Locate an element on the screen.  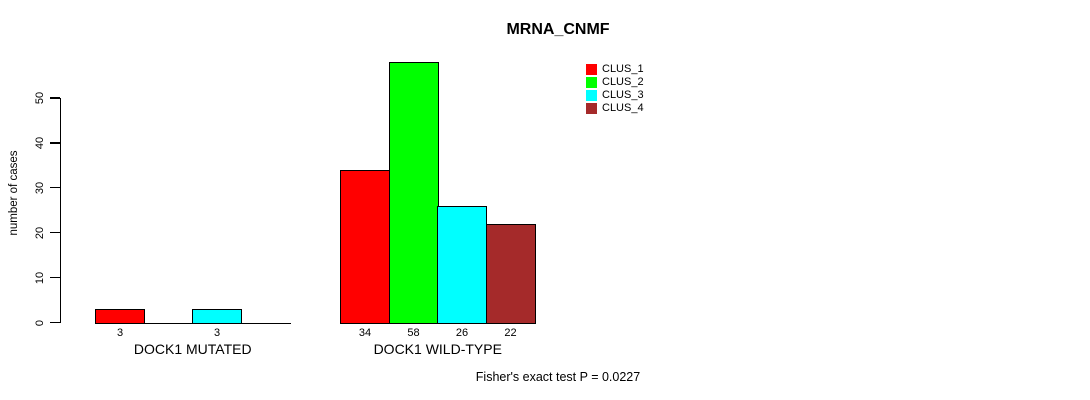
y-tick-label: 40 is located at coordinates (40, 143).